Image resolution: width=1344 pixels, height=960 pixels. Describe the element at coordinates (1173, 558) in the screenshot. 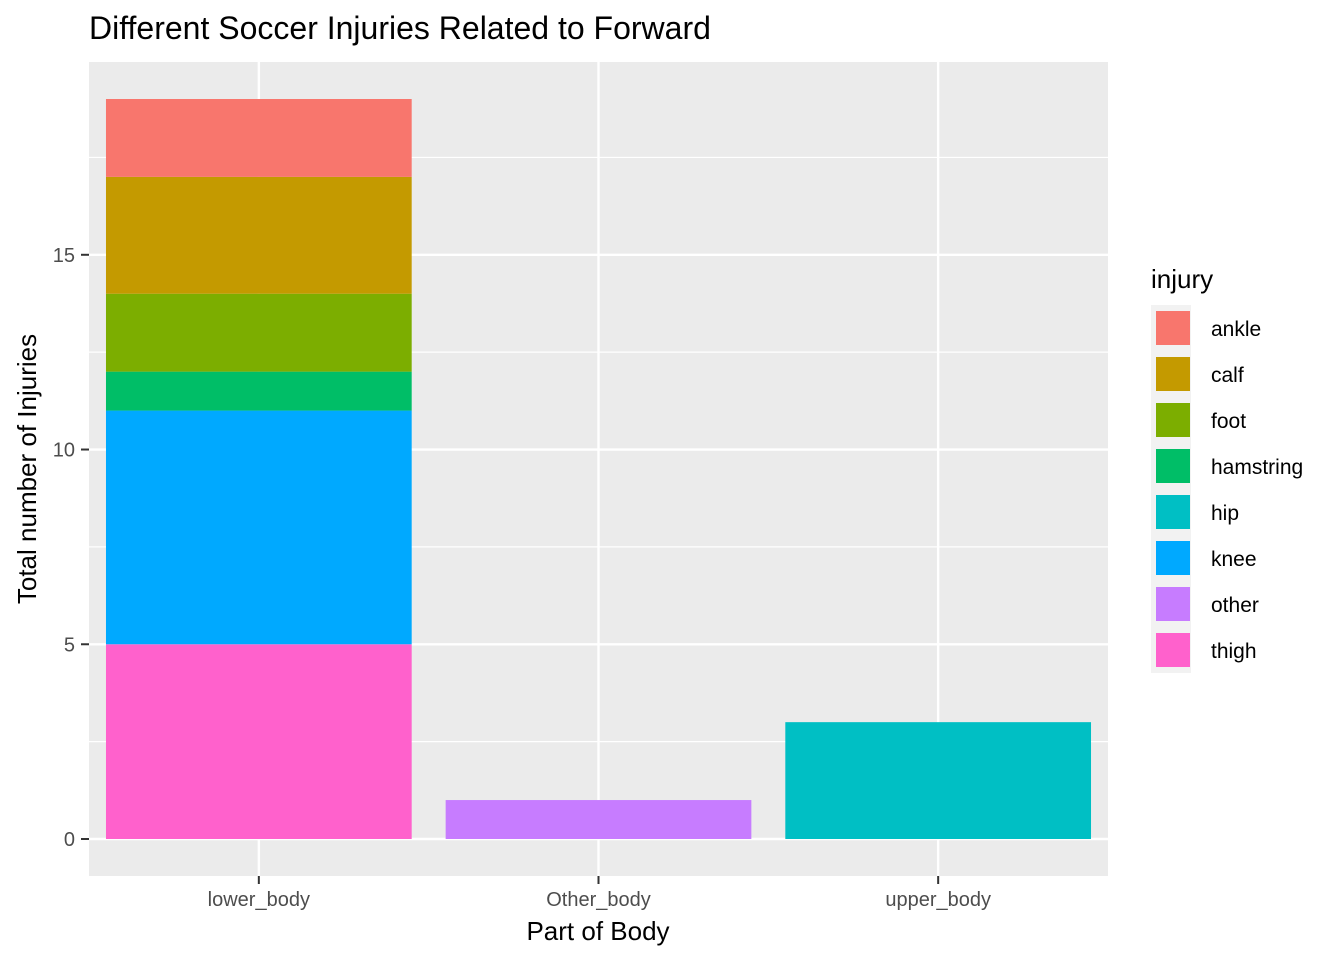

I see `legend-swatch-knee` at that location.